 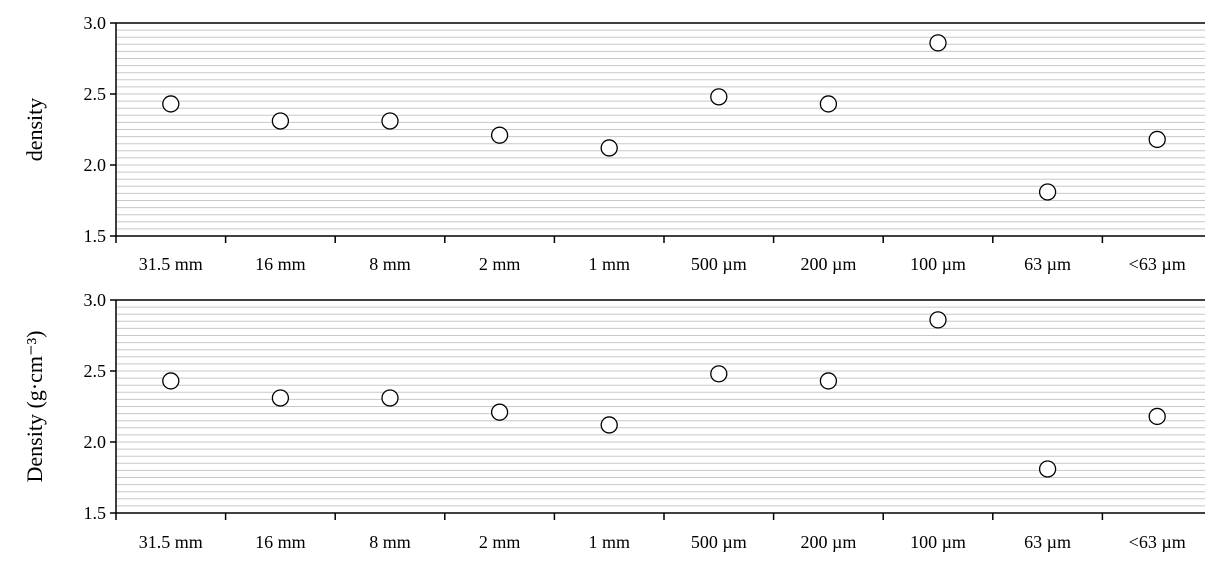 What do you see at coordinates (34, 130) in the screenshot?
I see `y-axis-title: density` at bounding box center [34, 130].